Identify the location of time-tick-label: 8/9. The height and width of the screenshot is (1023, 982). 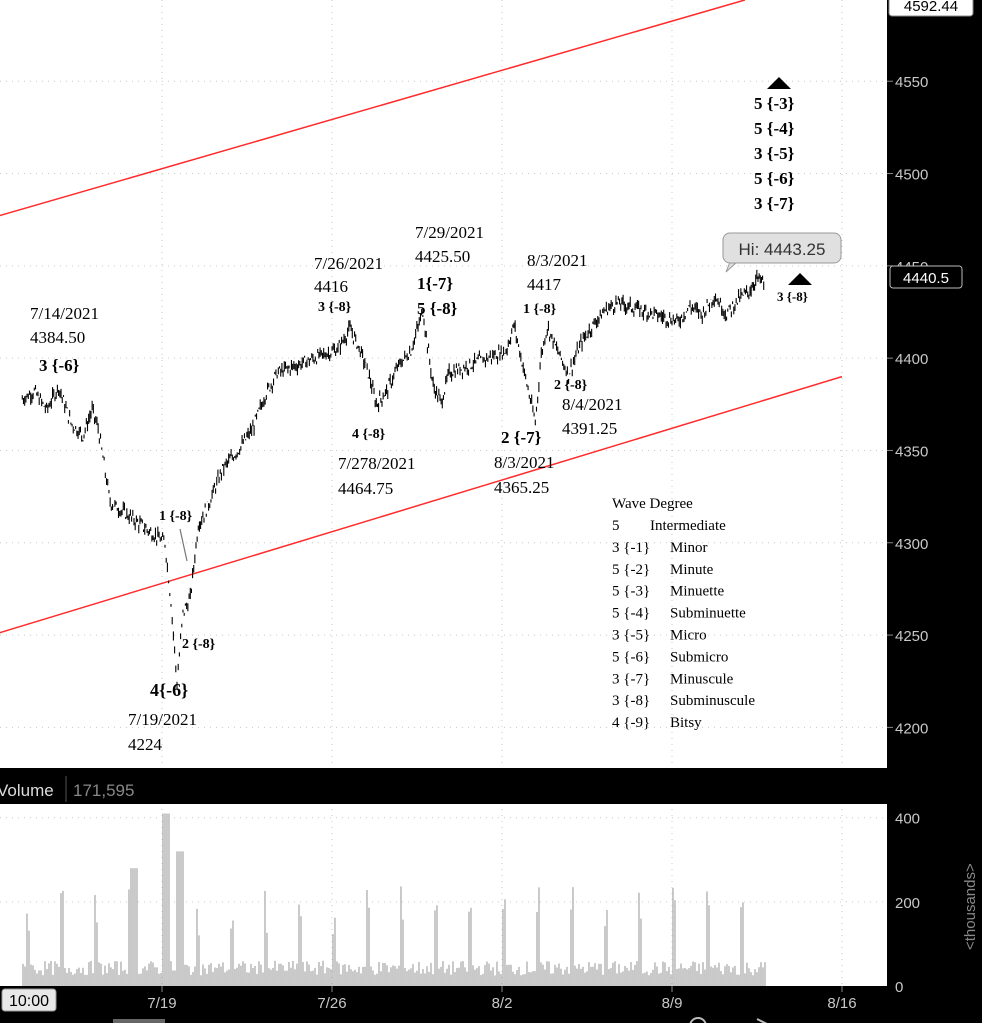
(672, 1003).